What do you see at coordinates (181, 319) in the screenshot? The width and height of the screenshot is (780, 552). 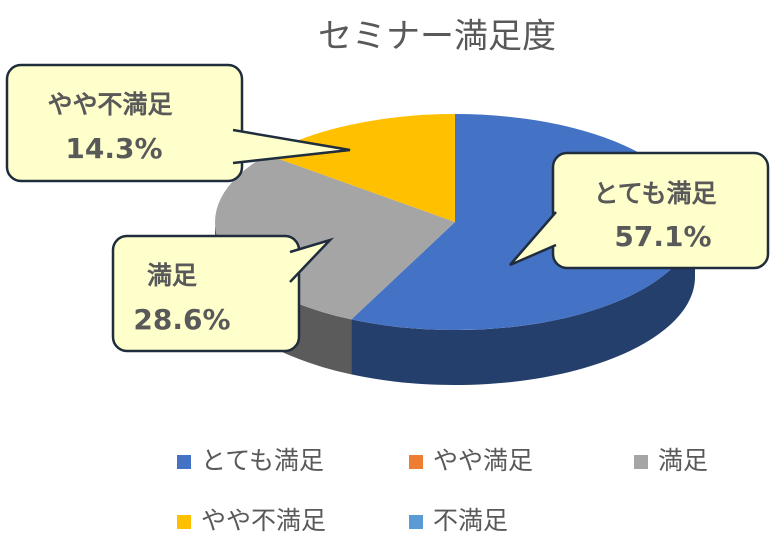 I see `data-label-value: 28.6%` at bounding box center [181, 319].